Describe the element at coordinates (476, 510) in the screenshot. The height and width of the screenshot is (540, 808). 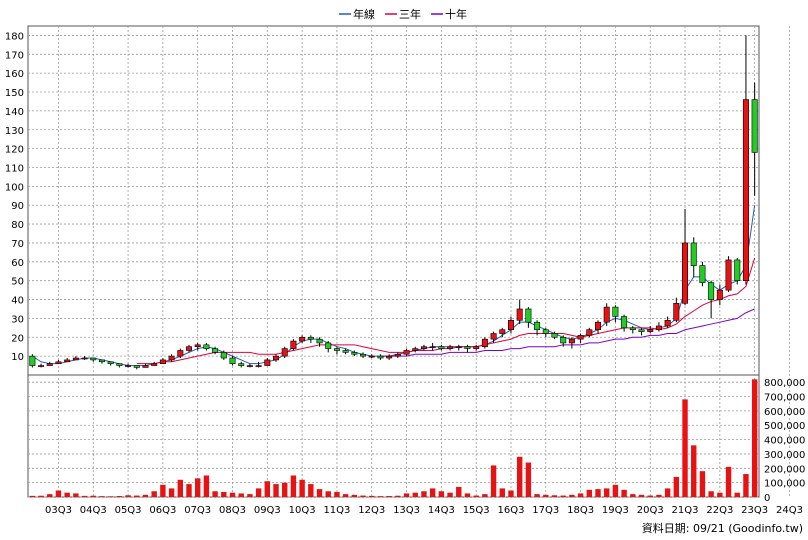
I see `x-tick-label: 15Q3` at that location.